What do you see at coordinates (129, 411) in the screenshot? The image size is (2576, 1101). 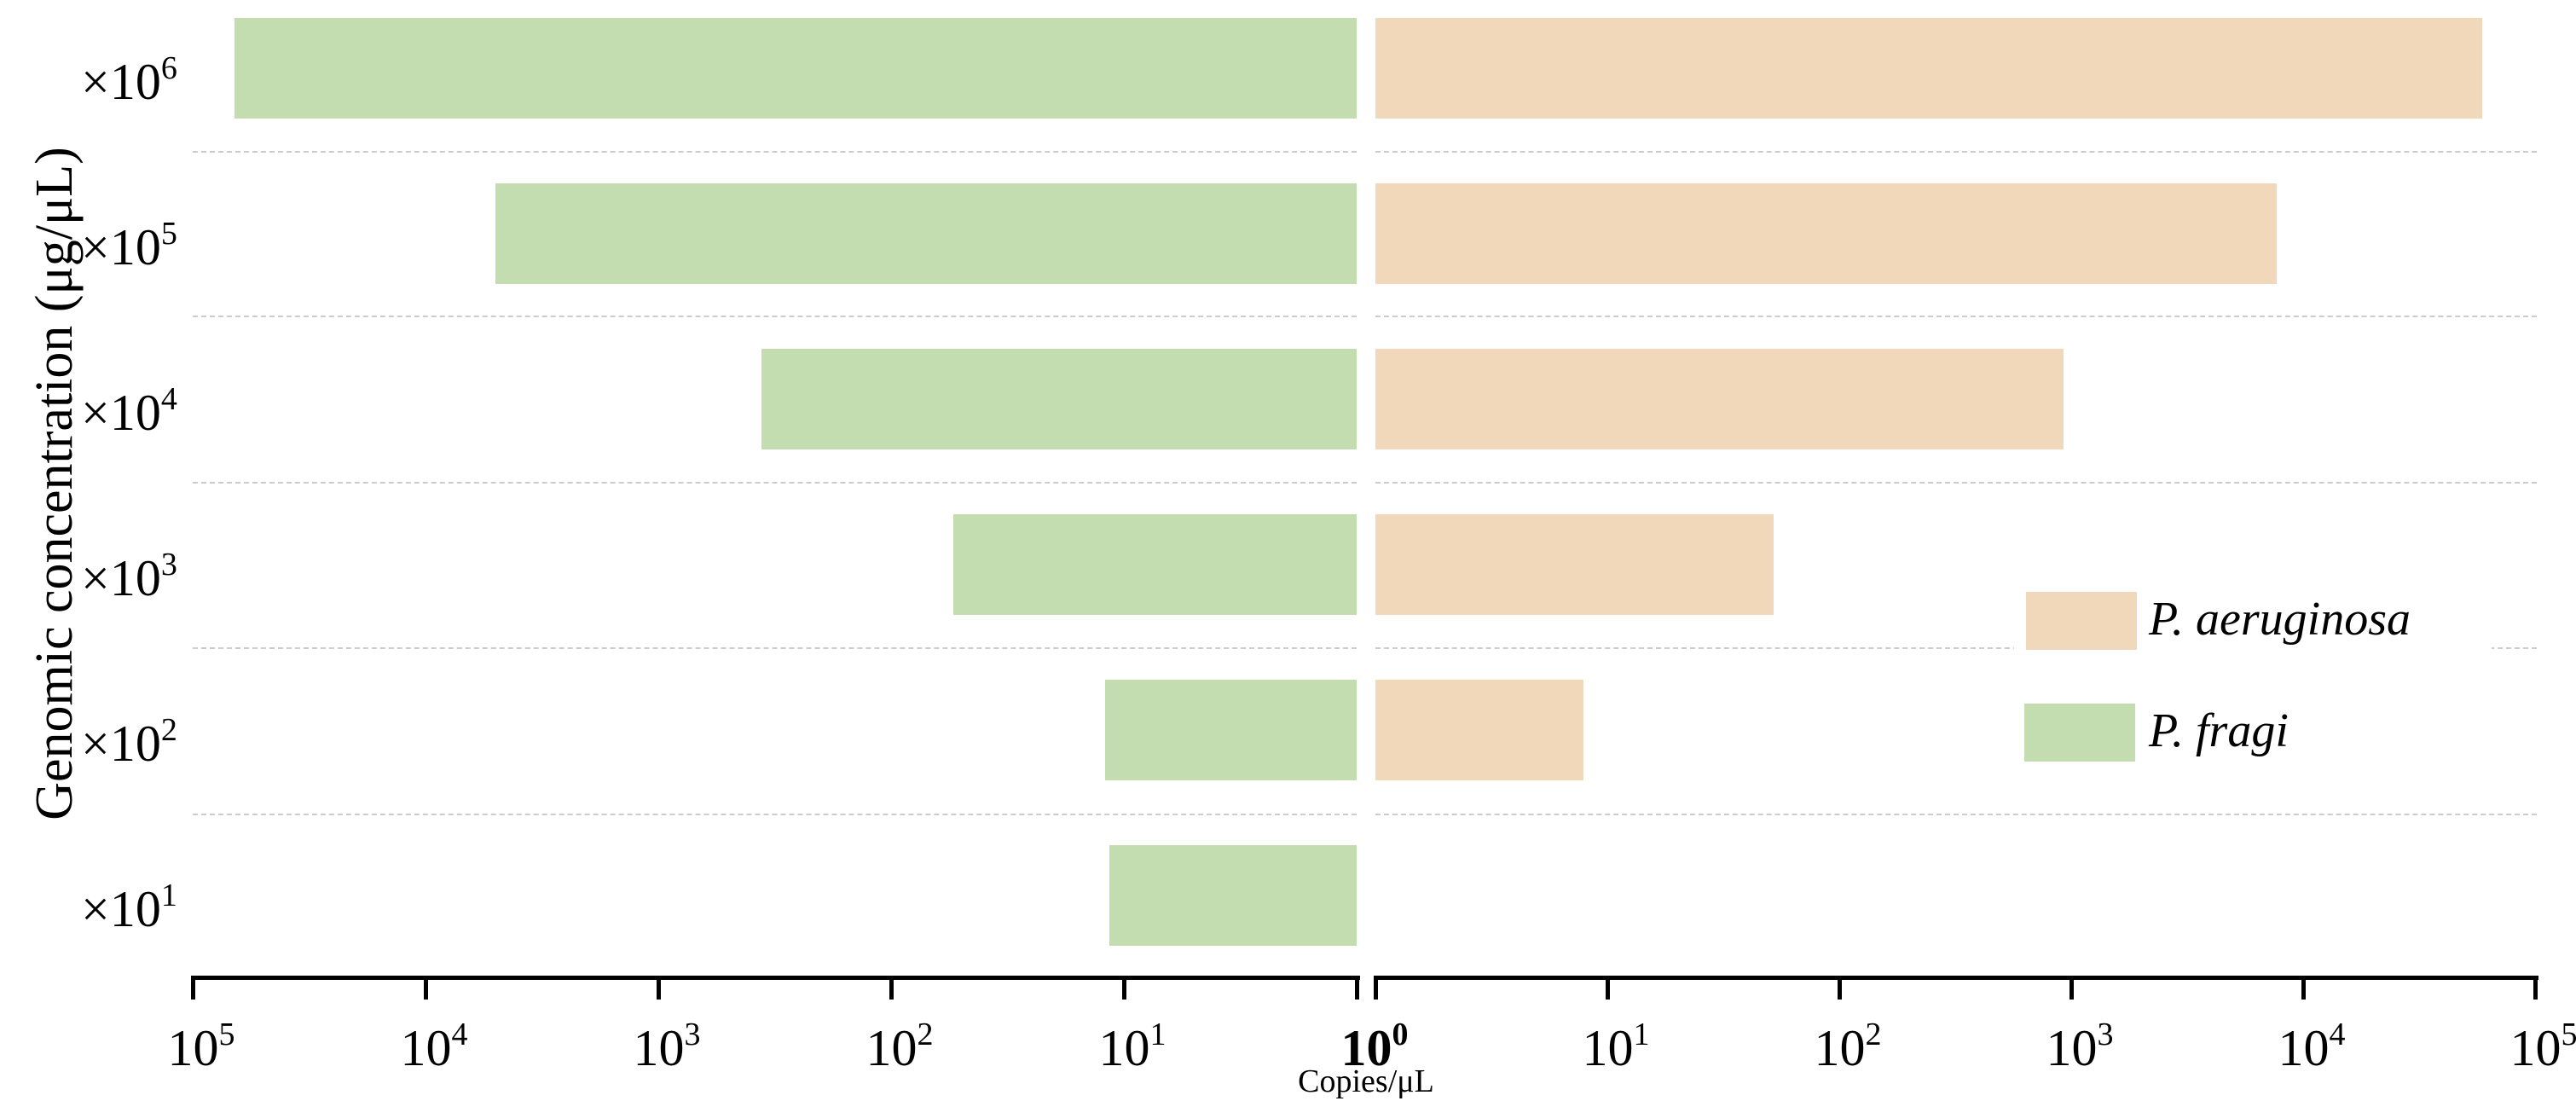 I see `y-tick-label: ×10⁴` at bounding box center [129, 411].